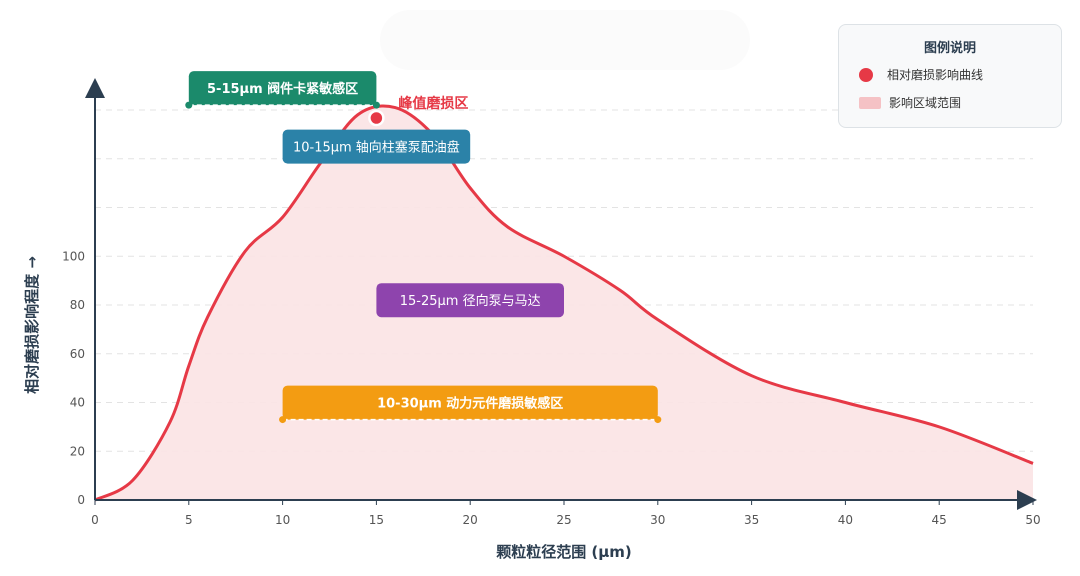  What do you see at coordinates (77, 403) in the screenshot?
I see `y-tick-label: 40` at bounding box center [77, 403].